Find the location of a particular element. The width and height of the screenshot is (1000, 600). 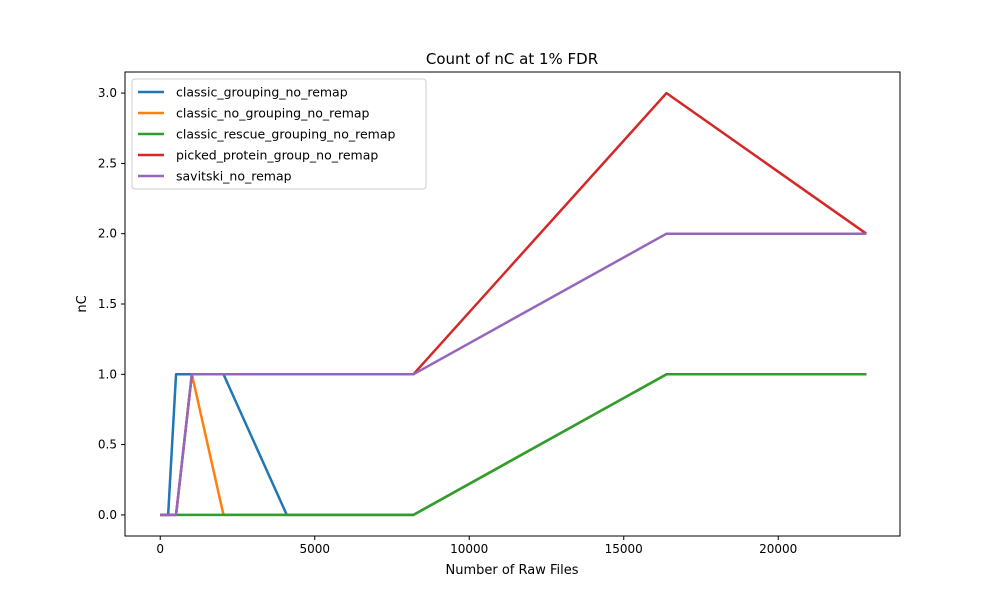

legend-label: savitski_no_remap is located at coordinates (234, 176).